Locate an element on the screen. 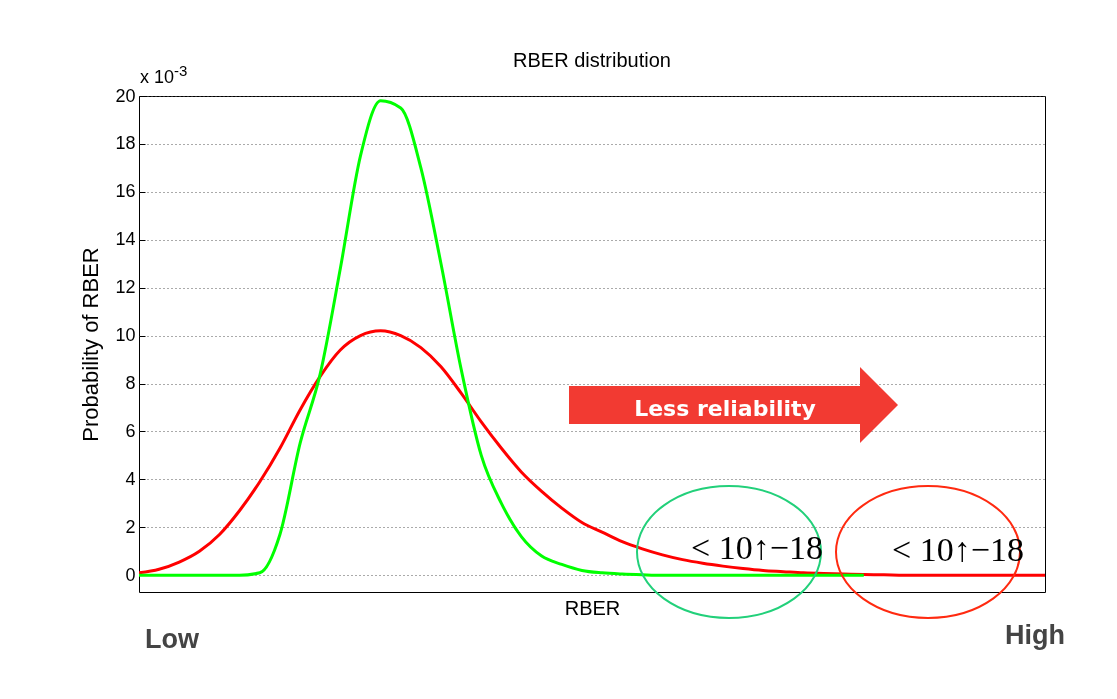 The width and height of the screenshot is (1117, 699). chart-title: RBER distribution is located at coordinates (592, 60).